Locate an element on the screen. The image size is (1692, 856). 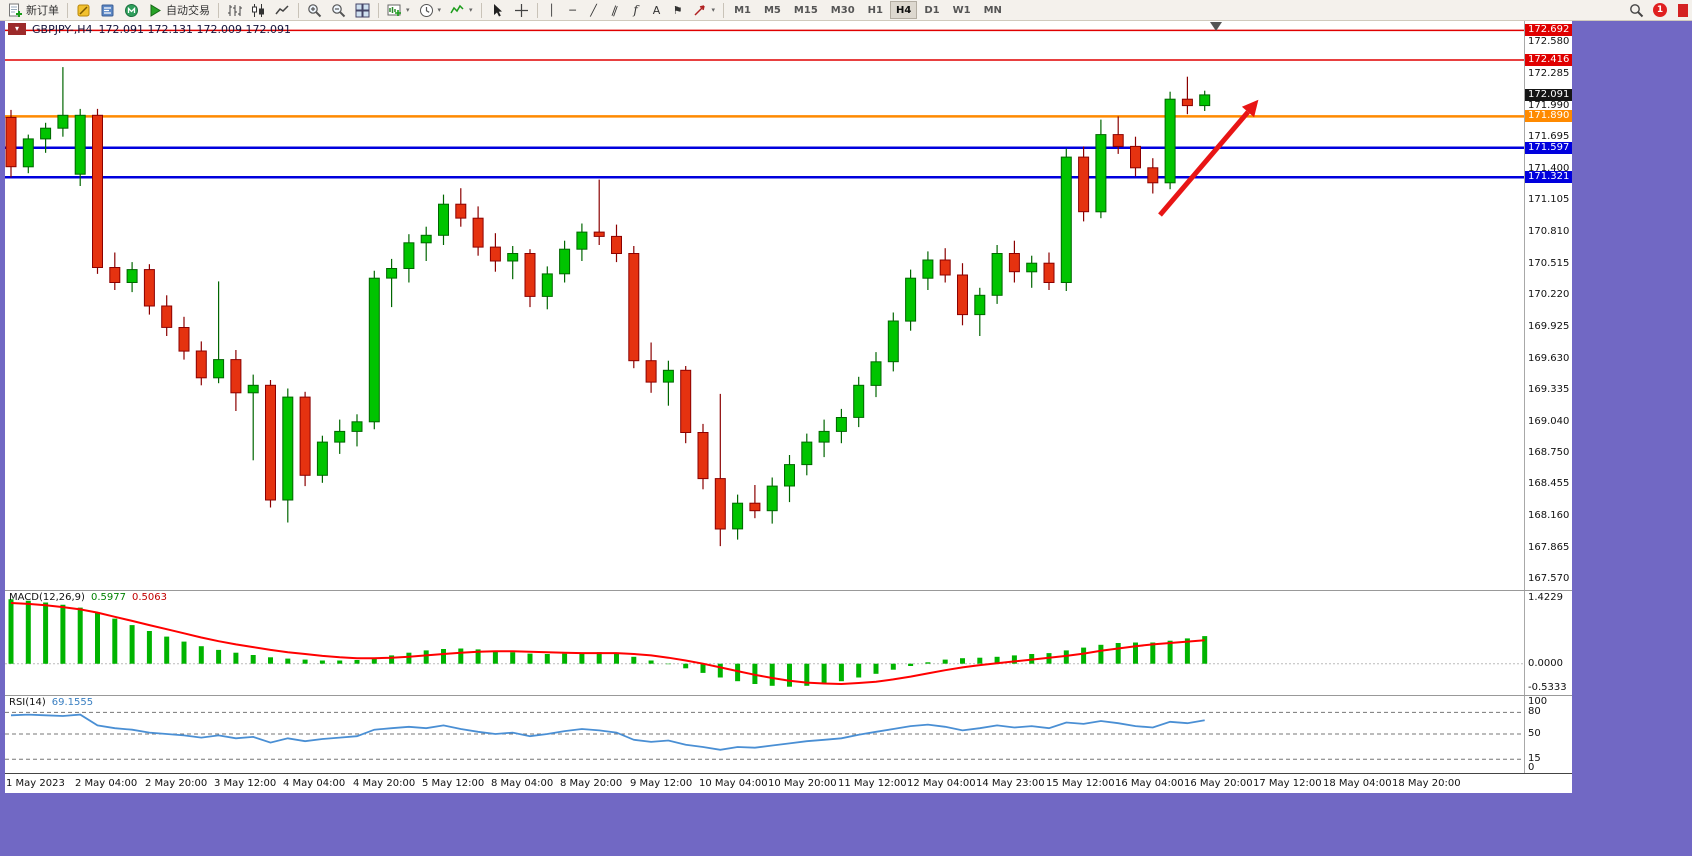
indicators-button: ▾ is located at coordinates (461, 10).